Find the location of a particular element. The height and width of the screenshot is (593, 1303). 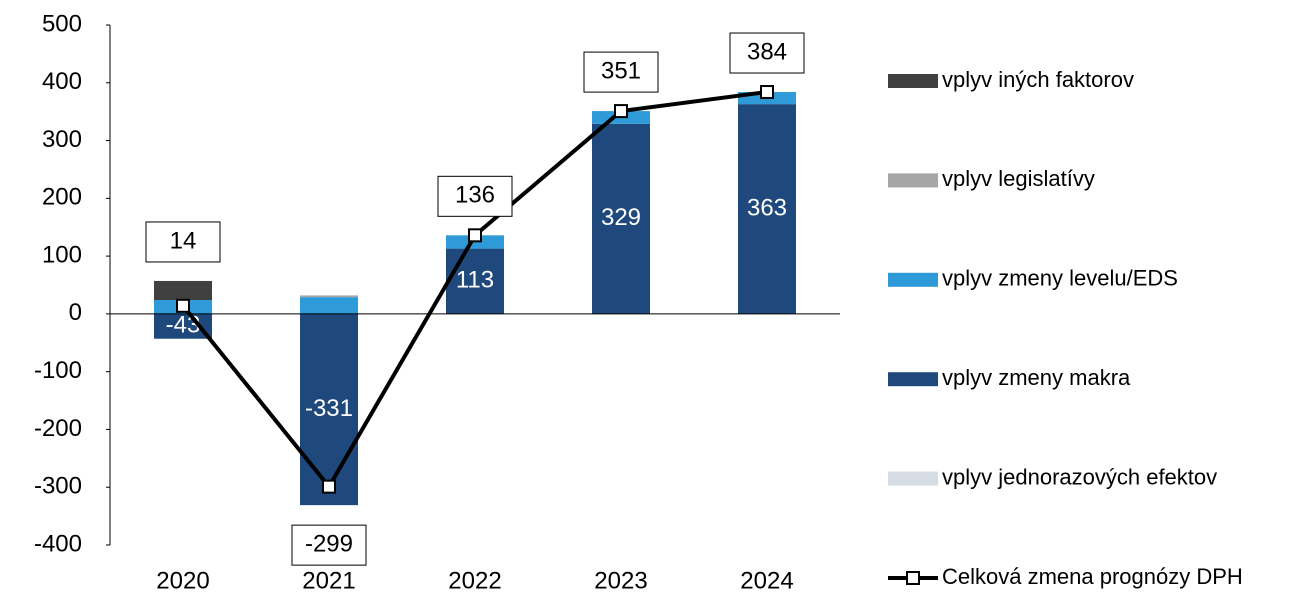

y-tick-label: -200 is located at coordinates (58, 428).